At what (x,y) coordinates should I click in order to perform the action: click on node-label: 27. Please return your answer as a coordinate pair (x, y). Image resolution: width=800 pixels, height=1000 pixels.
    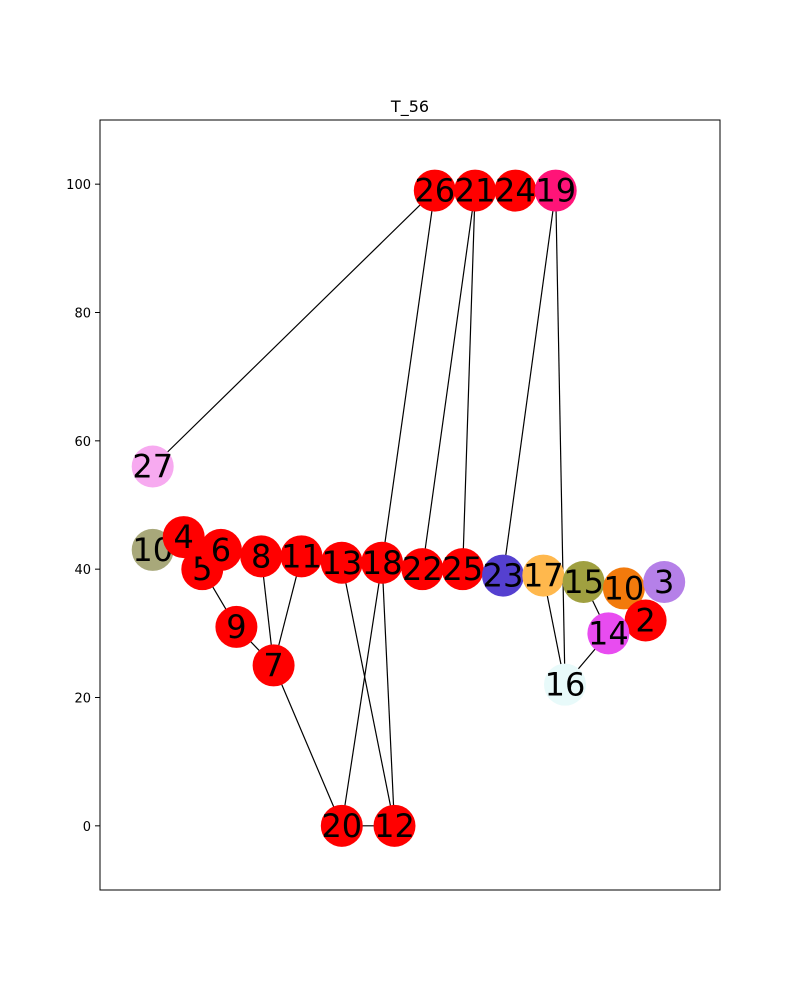
    Looking at the image, I should click on (152, 467).